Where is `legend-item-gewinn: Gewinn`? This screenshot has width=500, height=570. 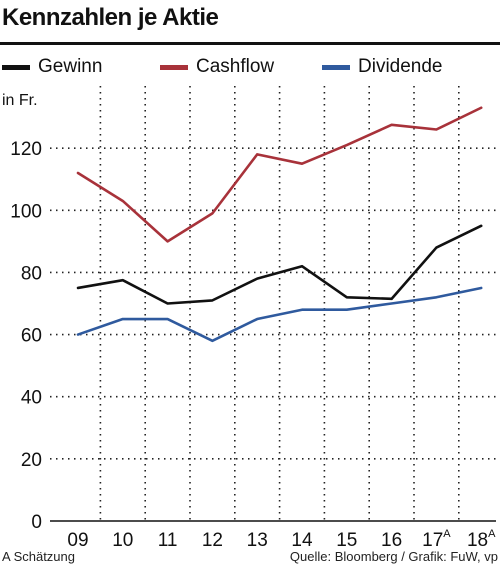
legend-item-gewinn: Gewinn is located at coordinates (52, 67).